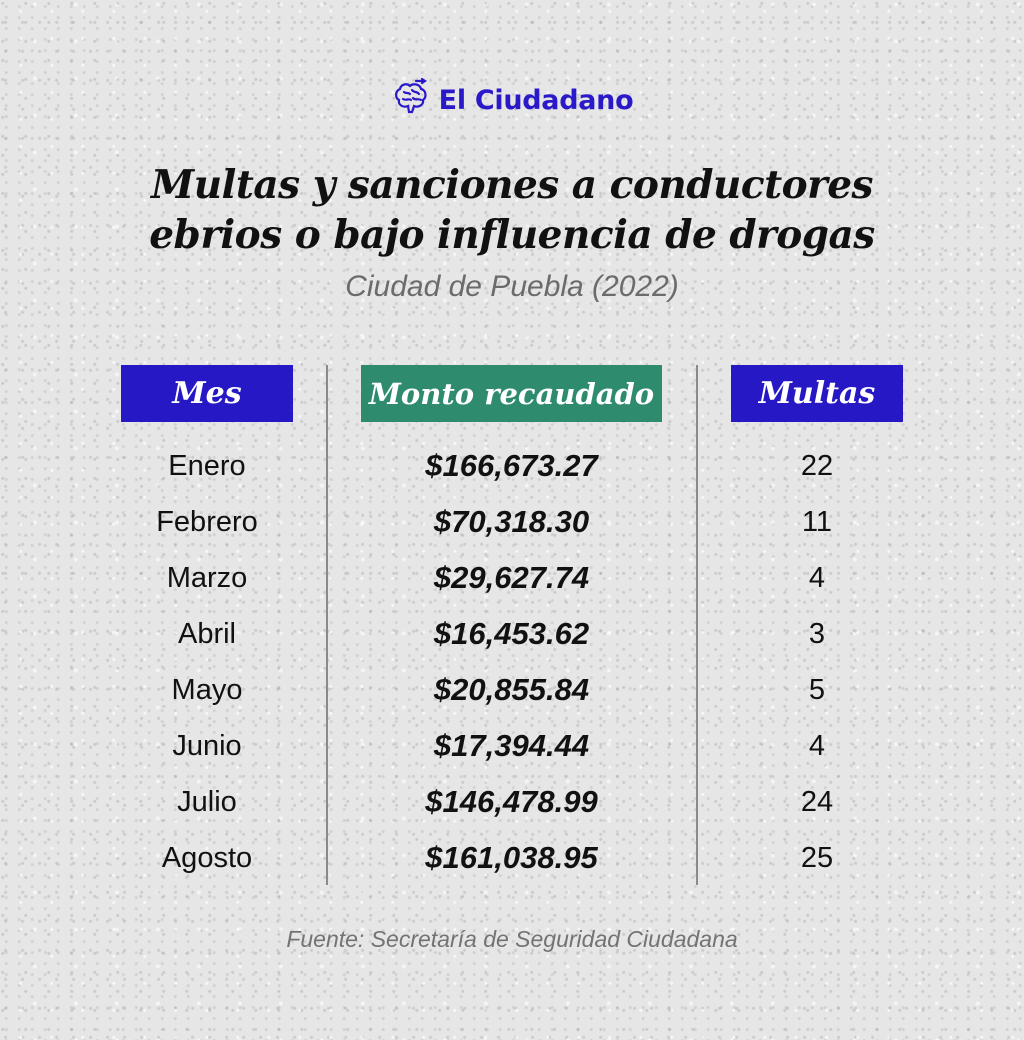  What do you see at coordinates (817, 858) in the screenshot?
I see `cell-multas: 25` at bounding box center [817, 858].